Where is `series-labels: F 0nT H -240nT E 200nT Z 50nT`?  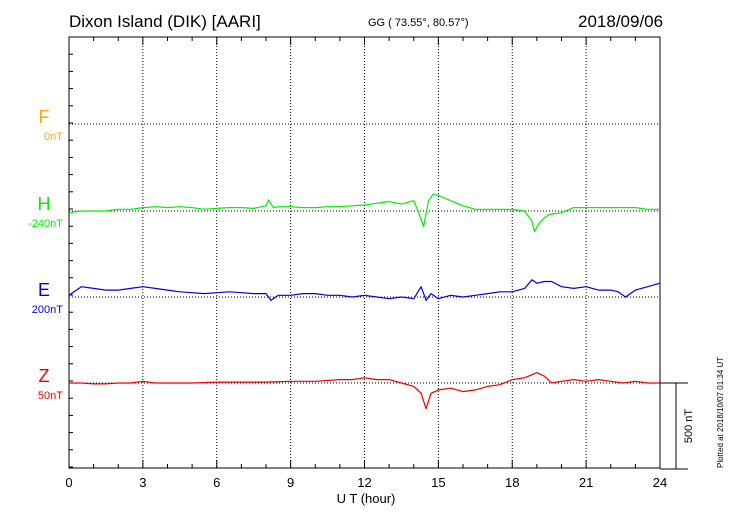 series-labels: F 0nT H -240nT E 200nT Z 50nT is located at coordinates (45, 254).